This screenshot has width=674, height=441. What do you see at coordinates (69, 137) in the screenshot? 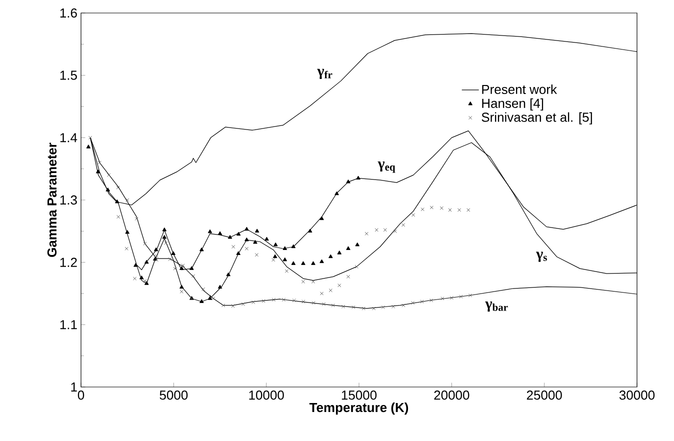
I see `y-tick-label: 1.4` at bounding box center [69, 137].